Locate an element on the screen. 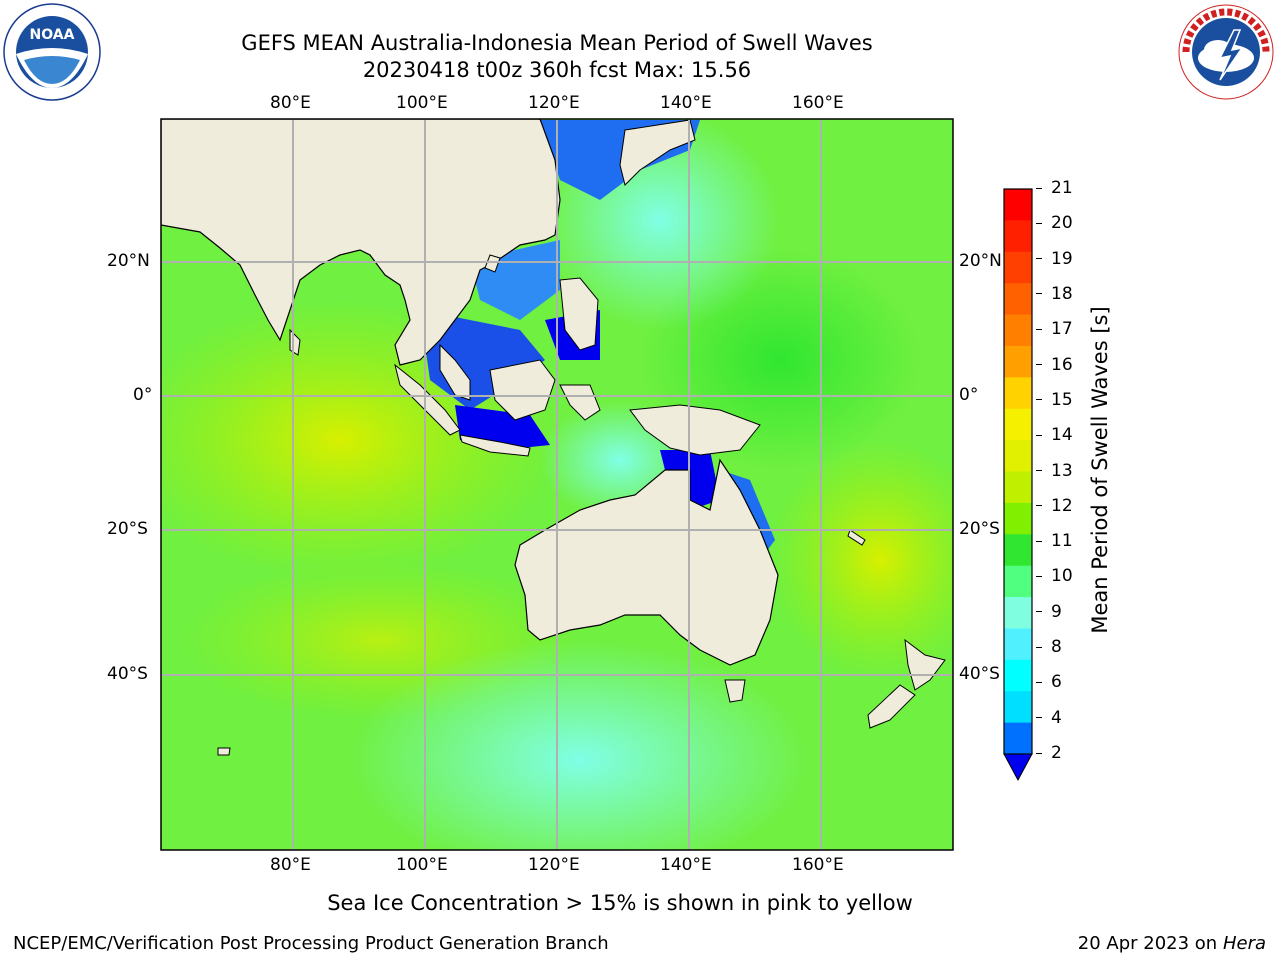  lon-label-bottom: 160°E is located at coordinates (818, 865).